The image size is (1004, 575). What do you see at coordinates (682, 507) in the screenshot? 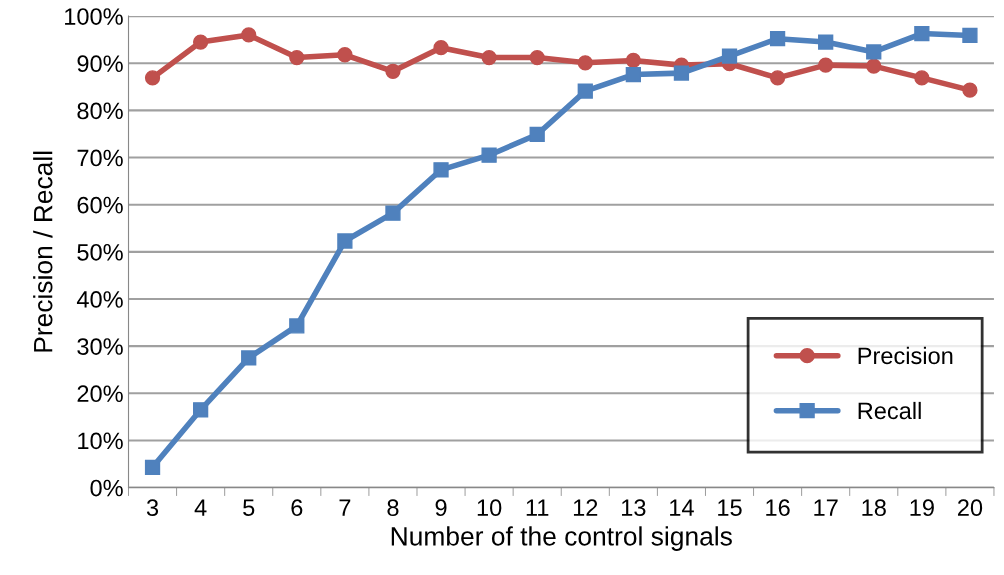
I see `x-tick-label: 14` at bounding box center [682, 507].